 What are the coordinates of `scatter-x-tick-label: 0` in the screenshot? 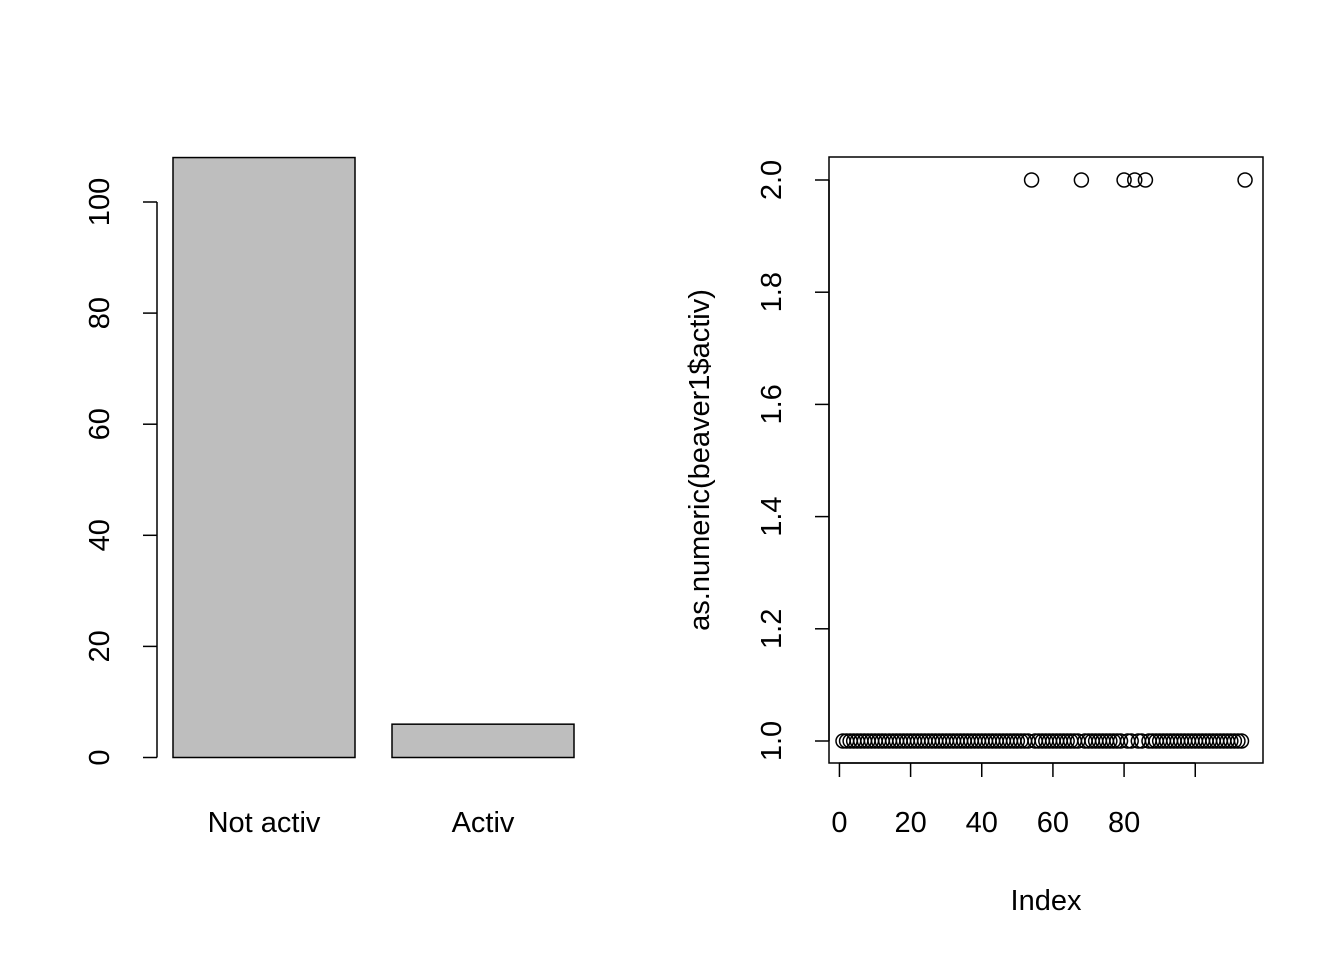 It's located at (839, 823).